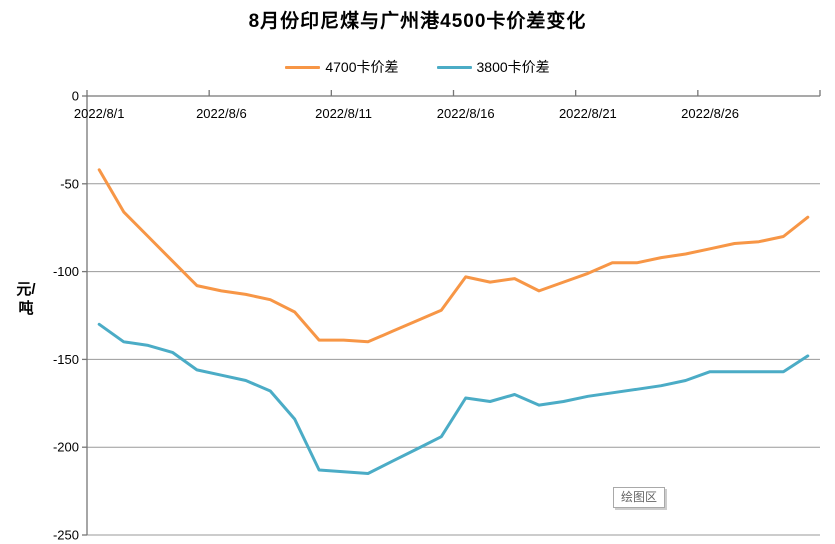 The image size is (835, 544). What do you see at coordinates (69, 183) in the screenshot?
I see `y-tick-label: -50` at bounding box center [69, 183].